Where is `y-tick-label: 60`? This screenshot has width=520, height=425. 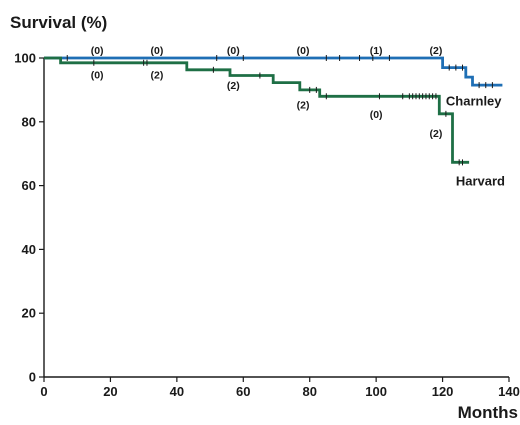
y-tick-label: 60 is located at coordinates (29, 185).